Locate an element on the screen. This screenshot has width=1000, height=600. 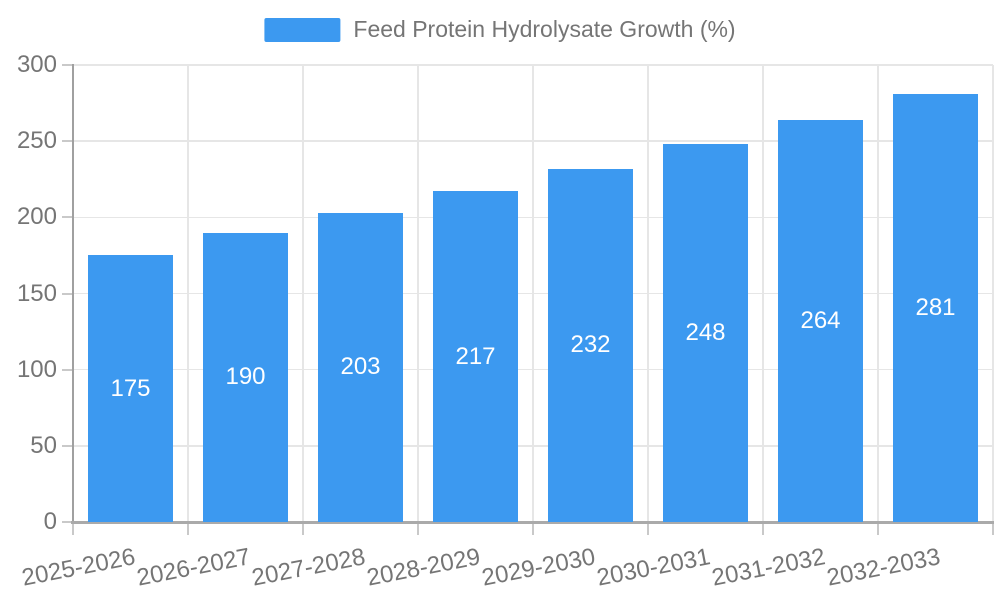
bar-value-label: 281 is located at coordinates (935, 307).